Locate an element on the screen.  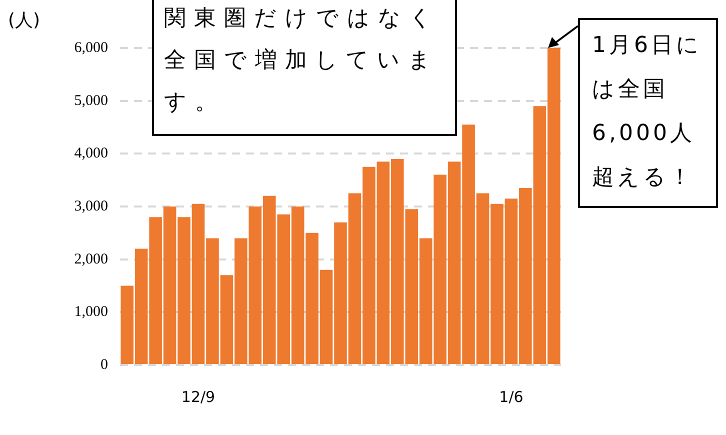
y-tick-label: 4,000 is located at coordinates (91, 154).